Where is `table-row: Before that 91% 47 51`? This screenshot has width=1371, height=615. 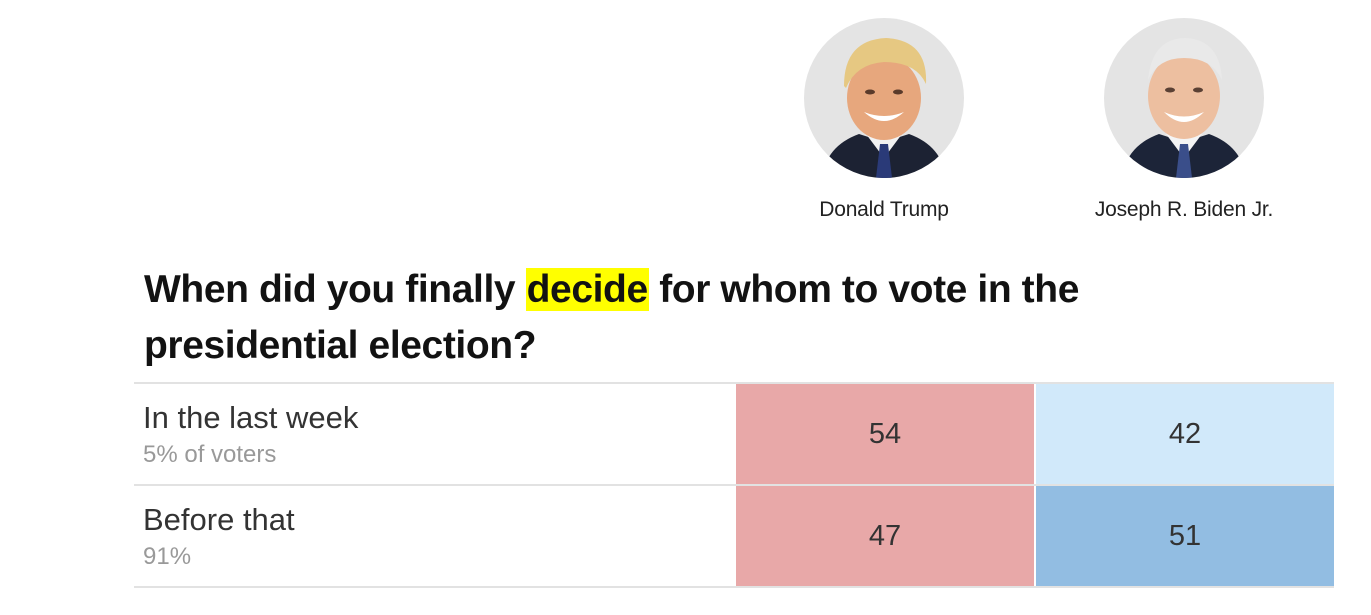 table-row: Before that 91% 47 51 is located at coordinates (734, 537).